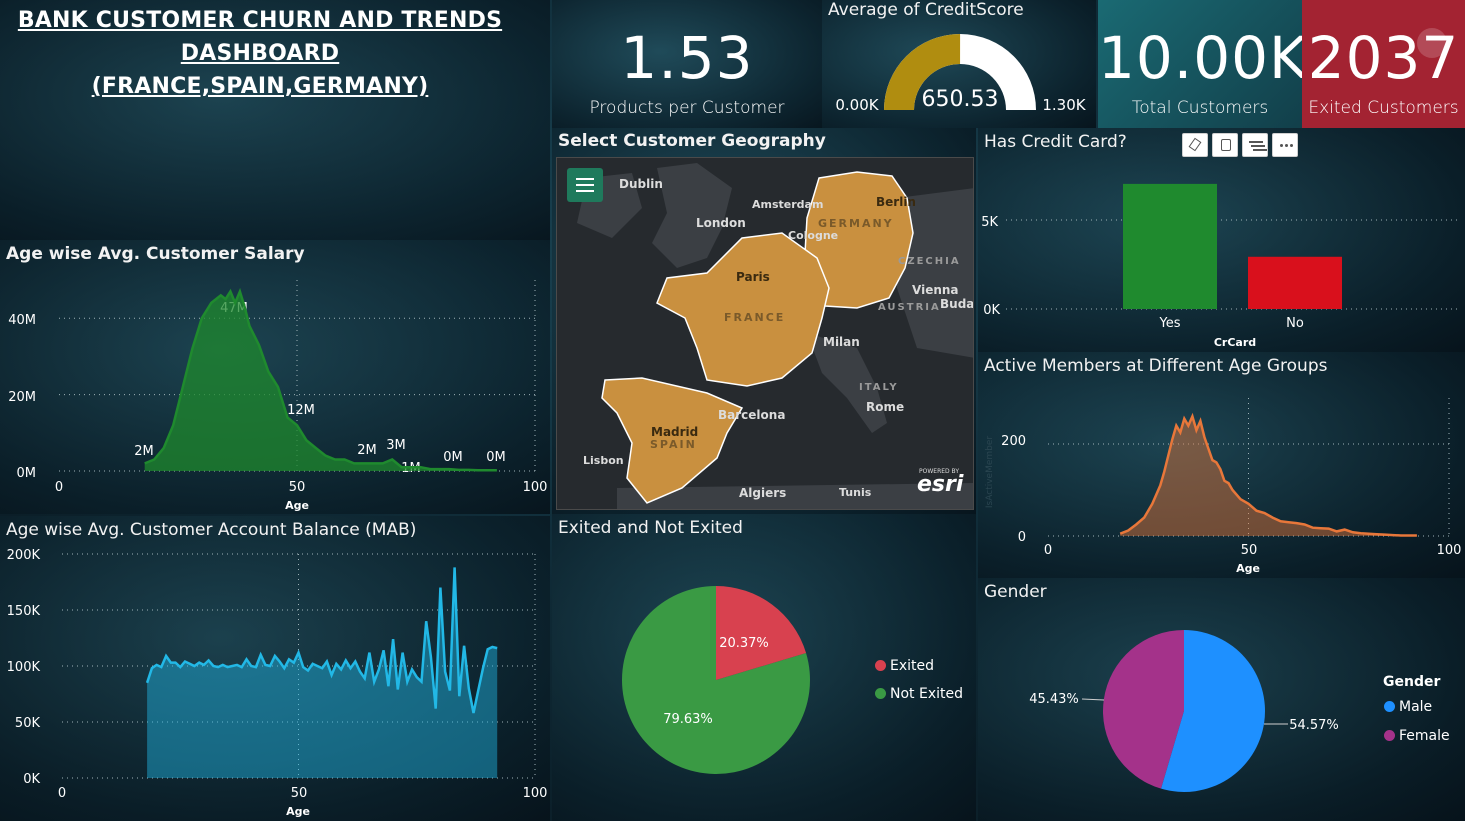 This screenshot has width=1465, height=821. Describe the element at coordinates (1015, 592) in the screenshot. I see `gender-pie-title: Gender` at that location.